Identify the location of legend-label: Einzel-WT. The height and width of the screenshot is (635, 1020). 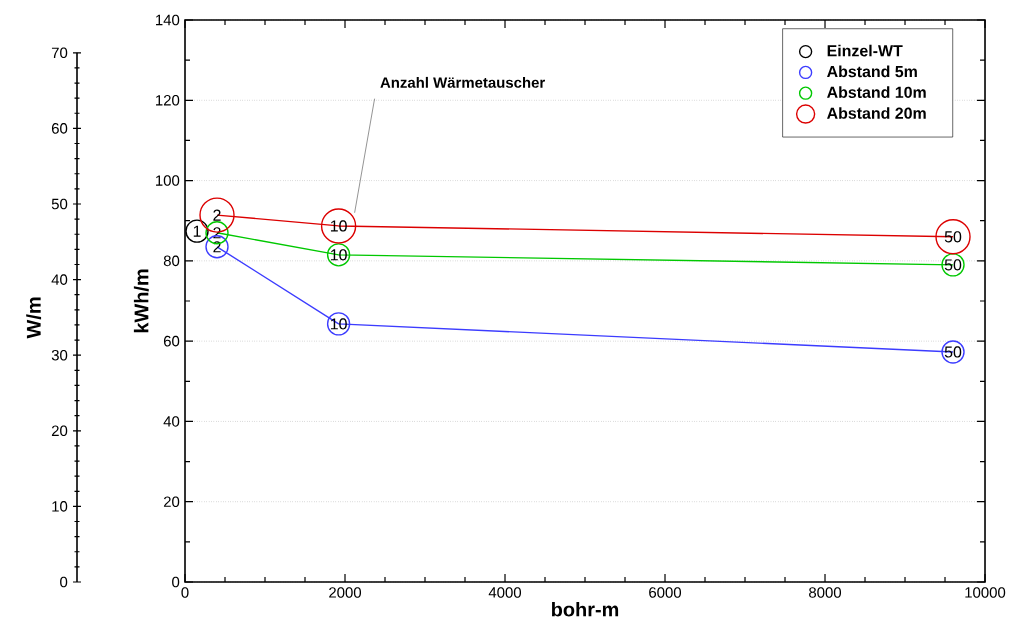
(865, 50).